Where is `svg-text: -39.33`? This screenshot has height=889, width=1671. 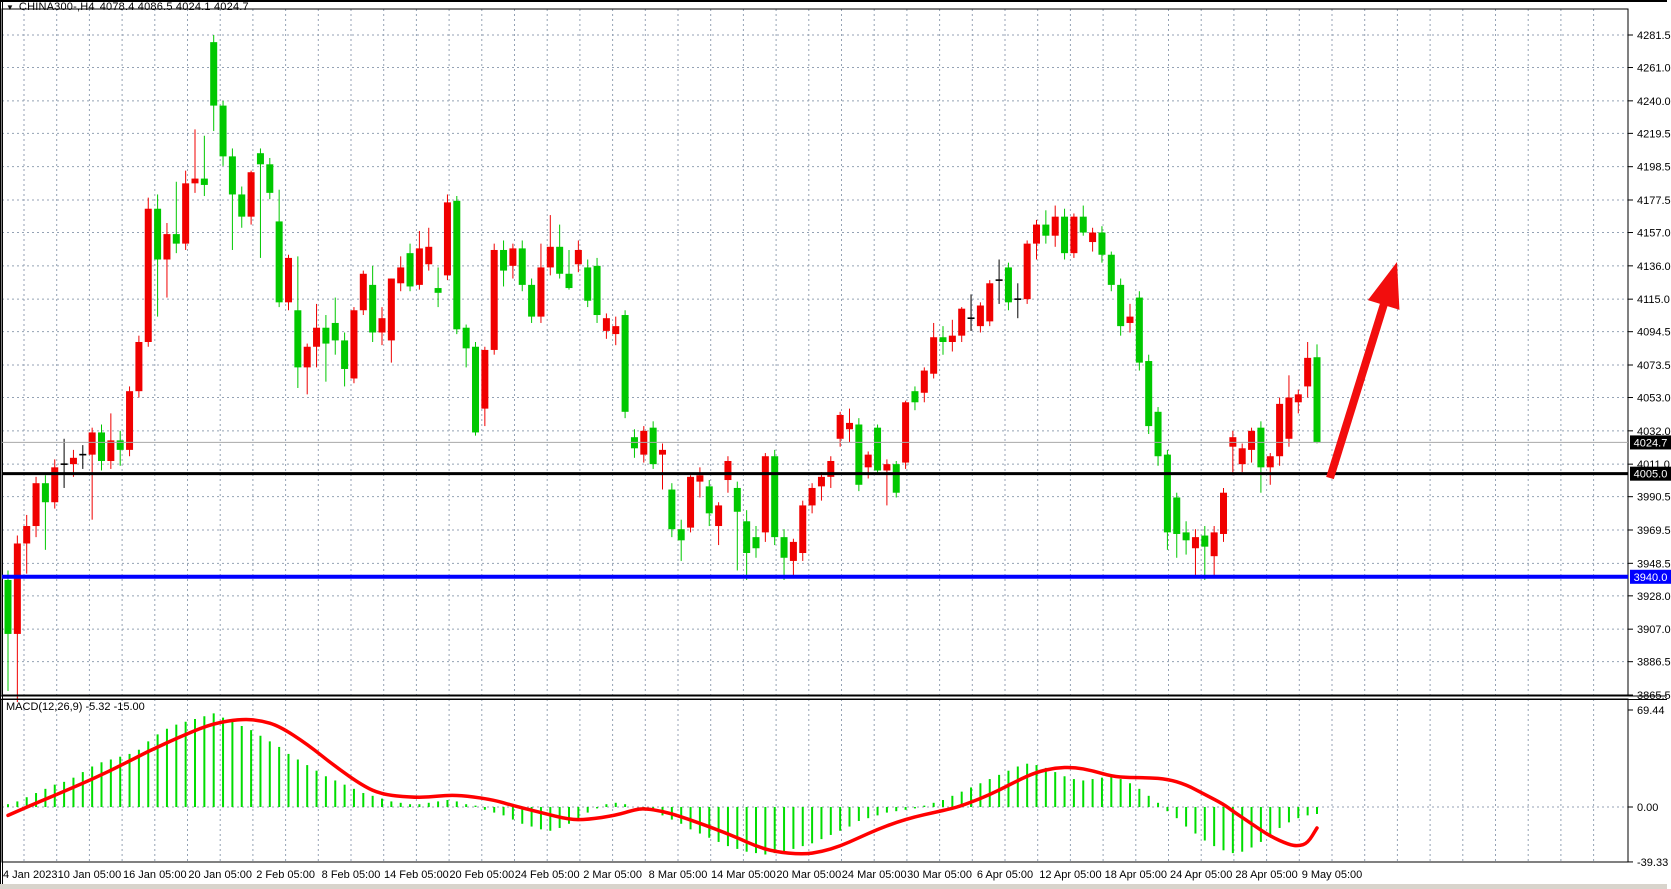
svg-text: -39.33 is located at coordinates (1652, 863).